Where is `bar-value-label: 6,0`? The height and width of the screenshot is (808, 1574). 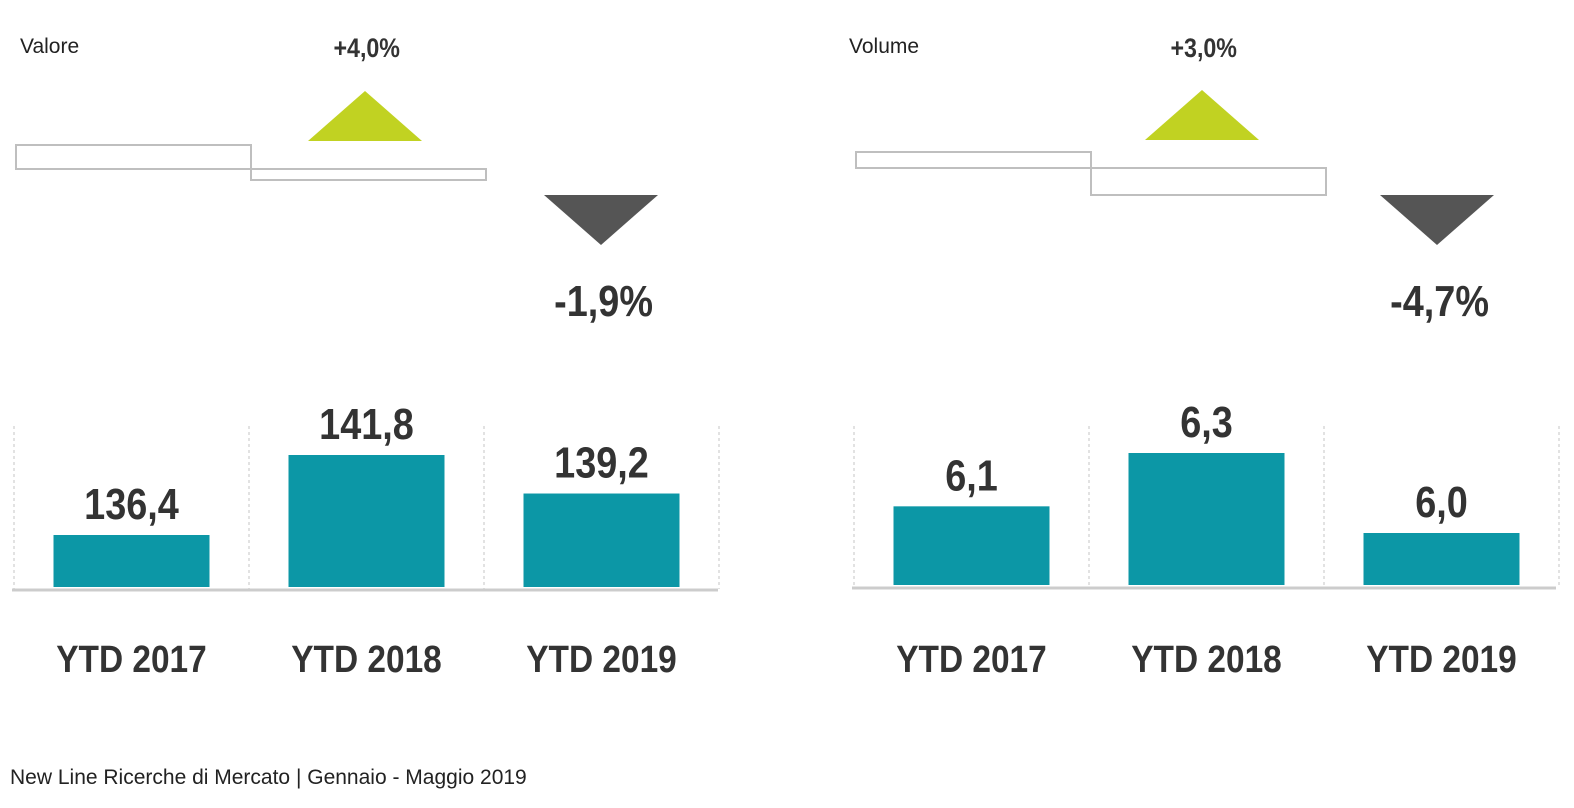
bar-value-label: 6,0 is located at coordinates (1441, 501).